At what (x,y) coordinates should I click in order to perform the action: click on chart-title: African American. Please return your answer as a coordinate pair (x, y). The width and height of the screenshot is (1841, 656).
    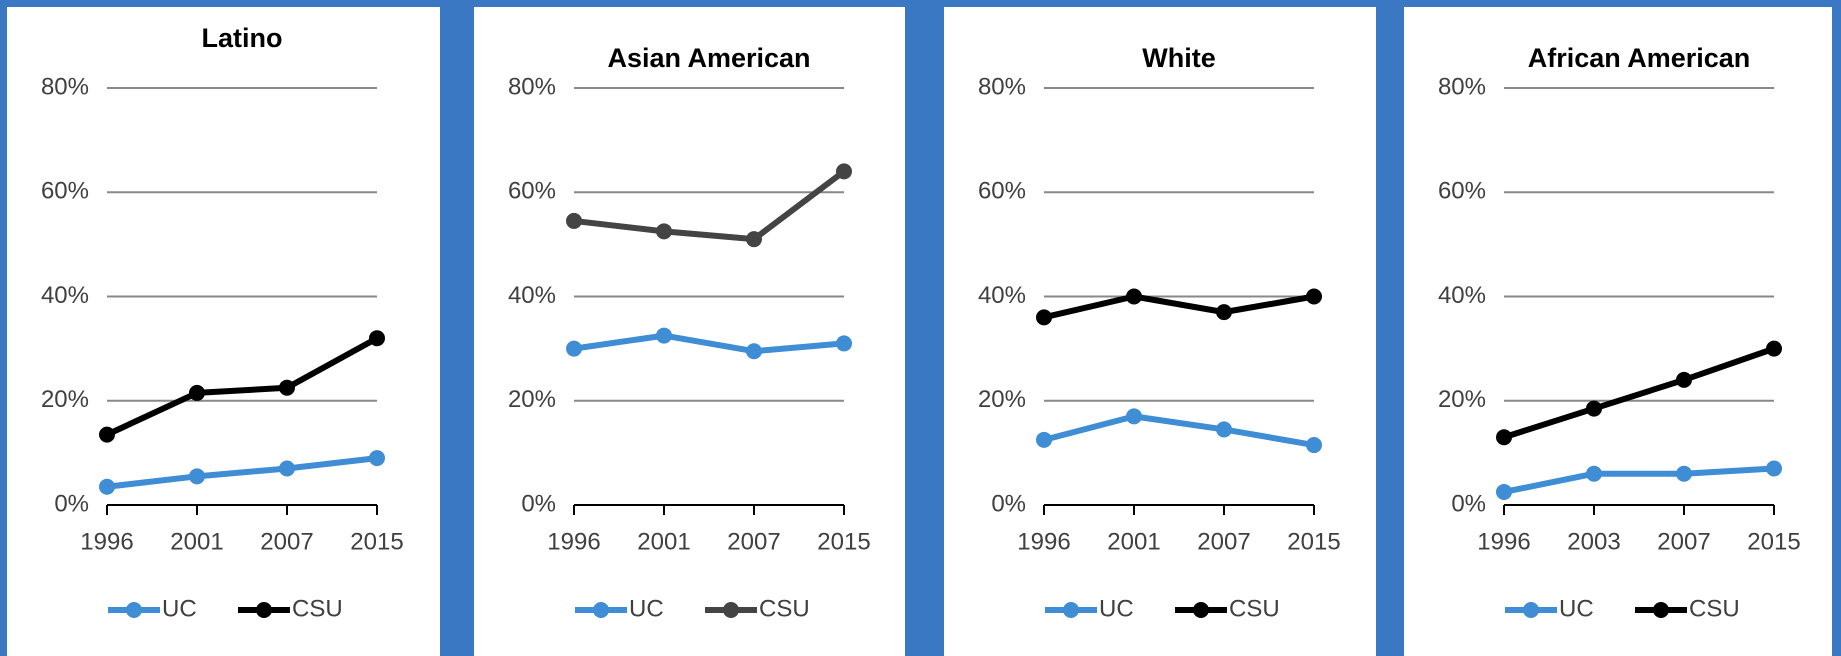
    Looking at the image, I should click on (1639, 58).